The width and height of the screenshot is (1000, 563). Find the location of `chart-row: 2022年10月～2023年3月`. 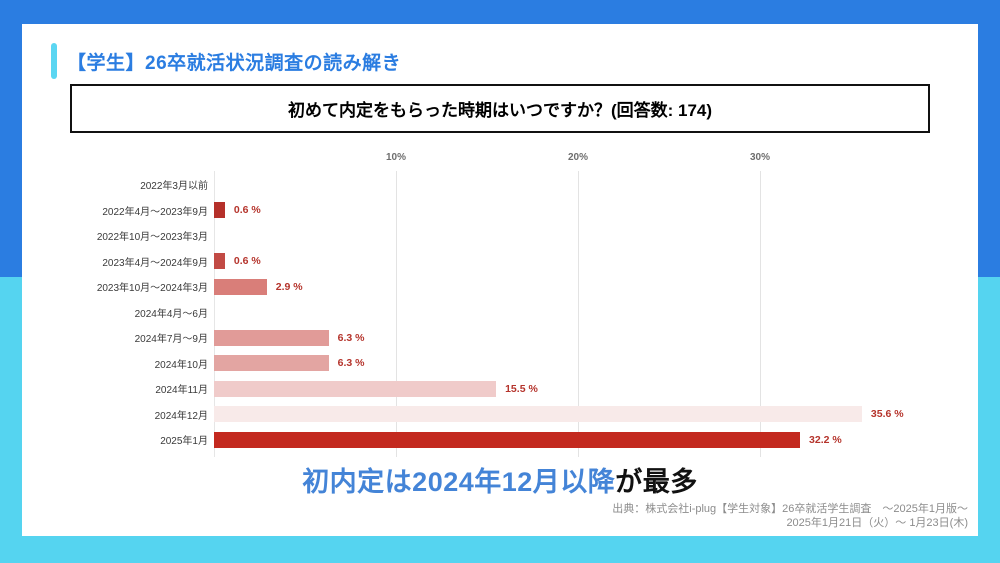

chart-row: 2022年10月～2023年3月 is located at coordinates (500, 236).